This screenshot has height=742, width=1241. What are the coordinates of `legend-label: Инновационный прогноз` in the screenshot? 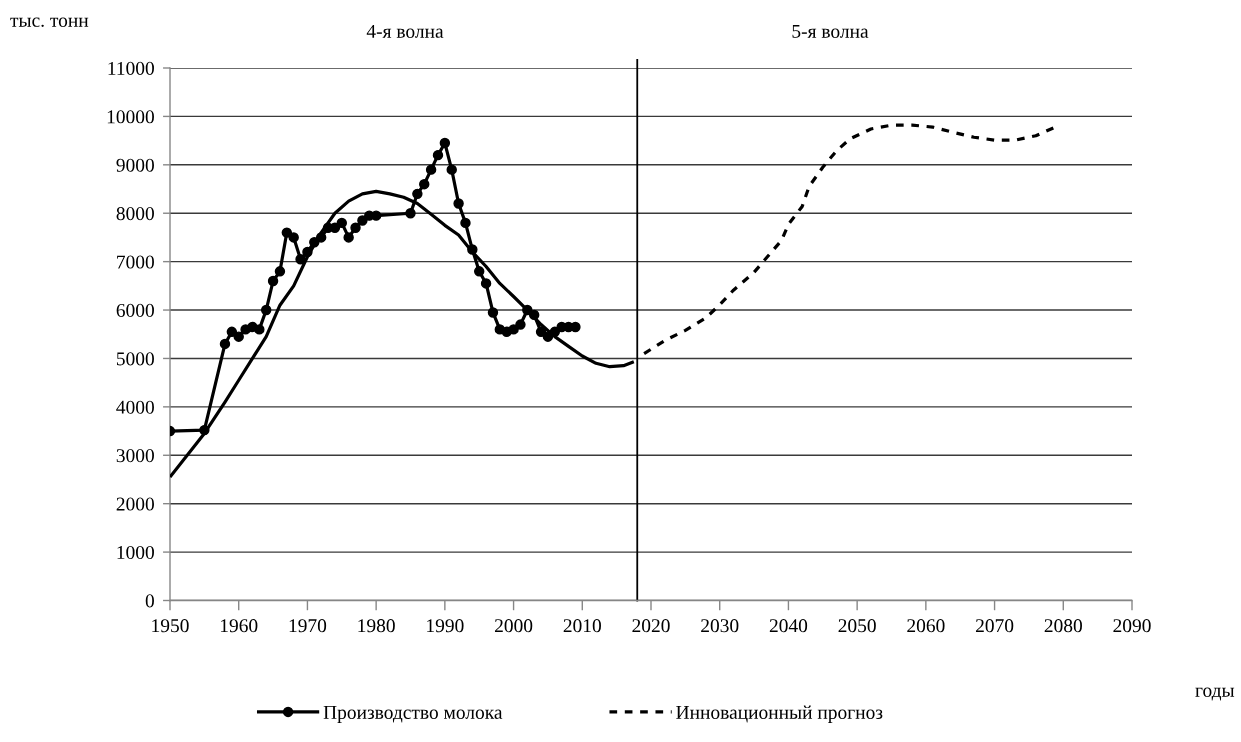 It's located at (779, 714).